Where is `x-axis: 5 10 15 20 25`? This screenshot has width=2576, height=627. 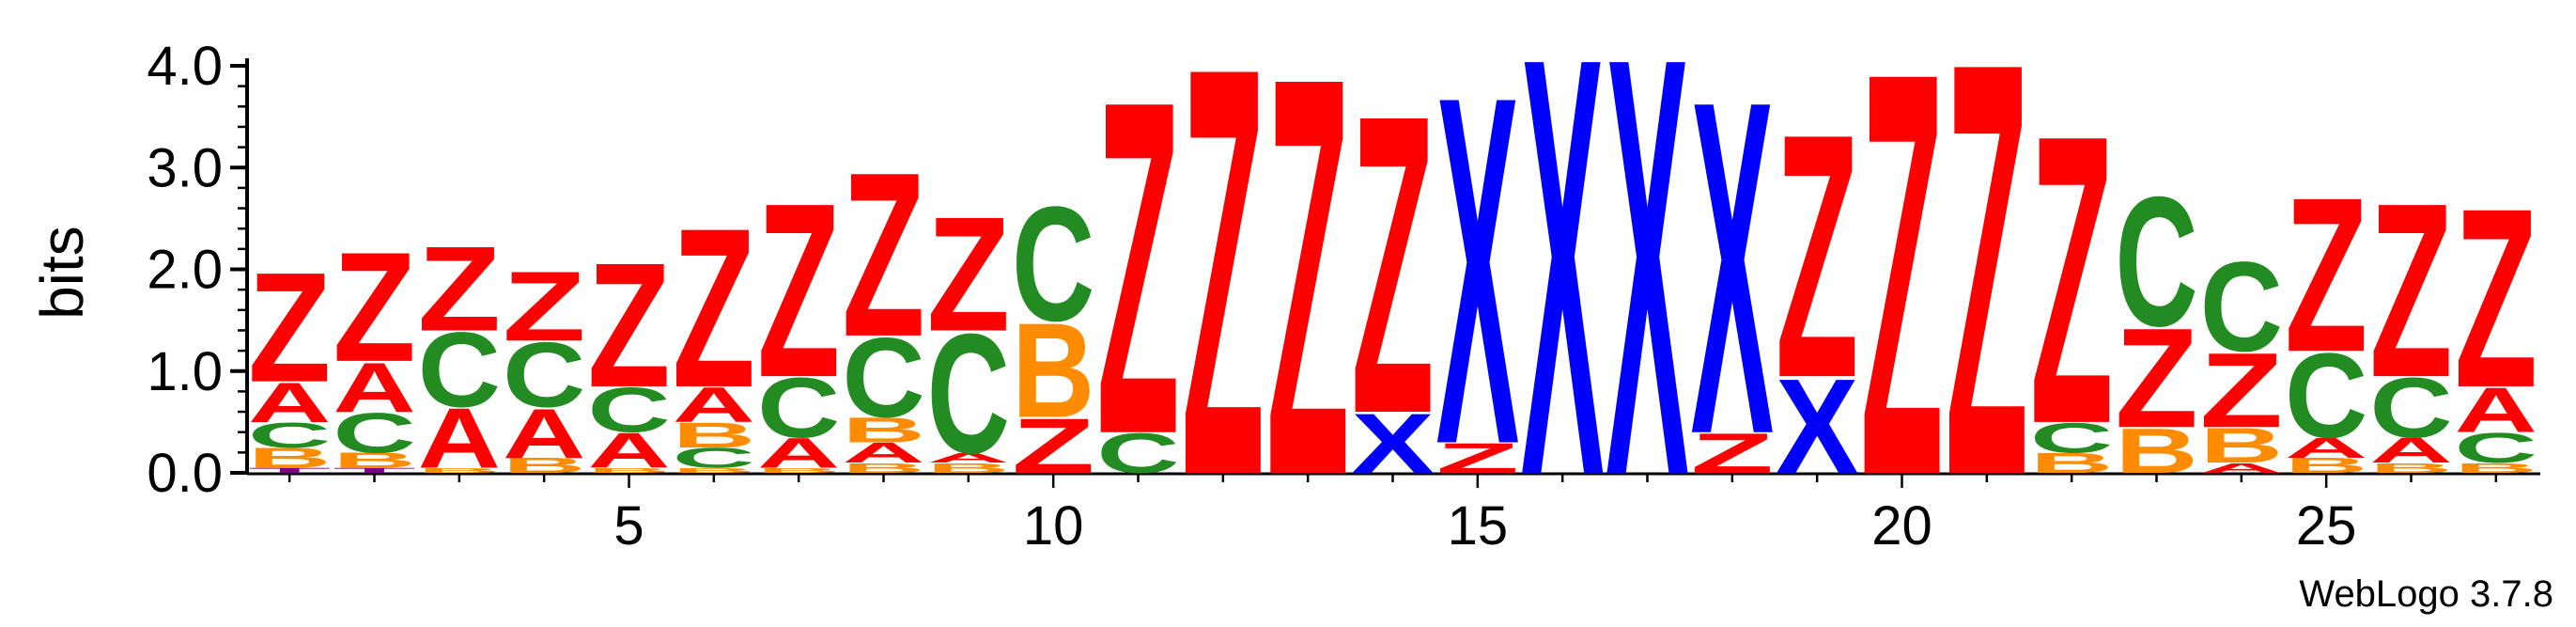
x-axis: 5 10 15 20 25 is located at coordinates (1393, 514).